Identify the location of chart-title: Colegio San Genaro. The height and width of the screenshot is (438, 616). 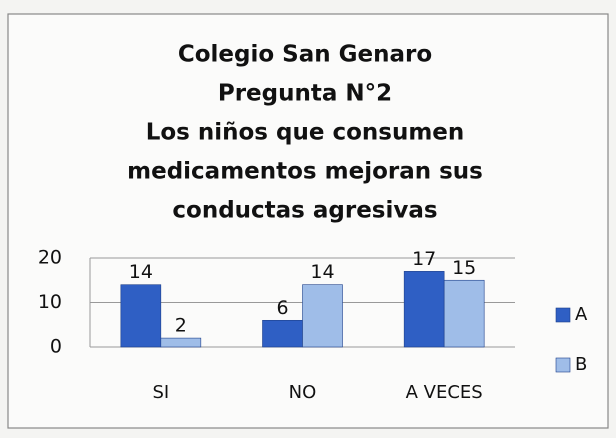
(305, 55).